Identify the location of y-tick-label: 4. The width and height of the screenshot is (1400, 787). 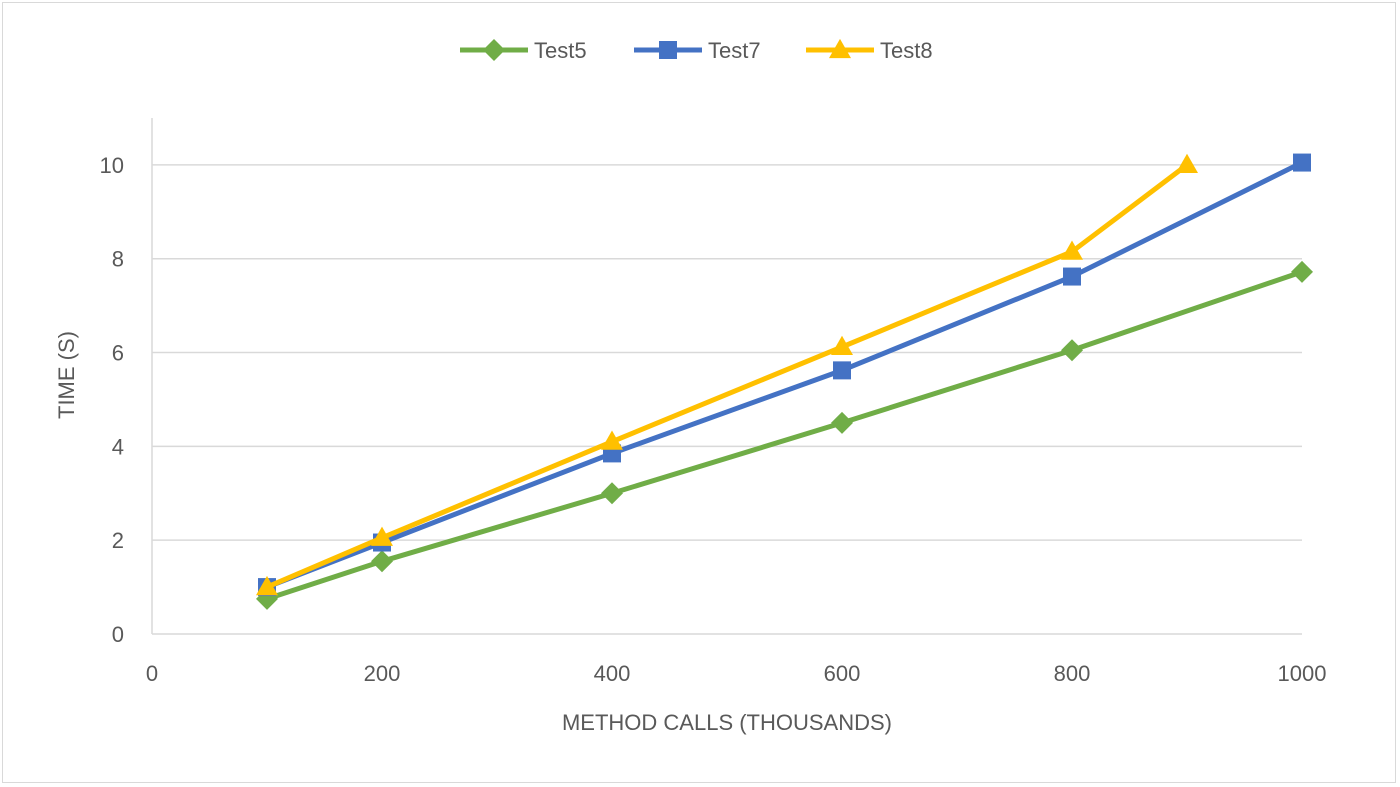
(118, 446).